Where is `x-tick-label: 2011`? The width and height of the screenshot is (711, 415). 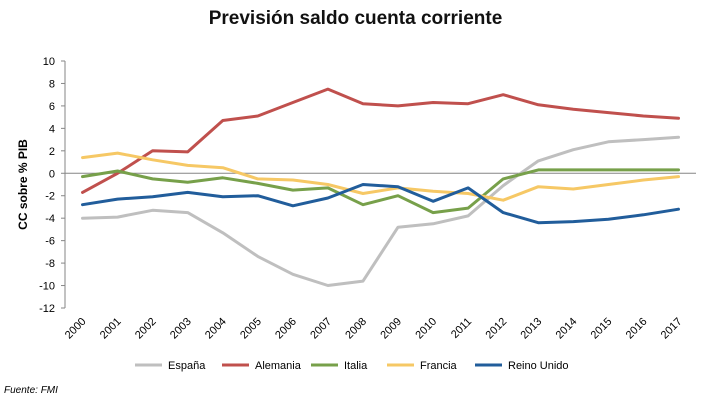 x-tick-label: 2011 is located at coordinates (461, 328).